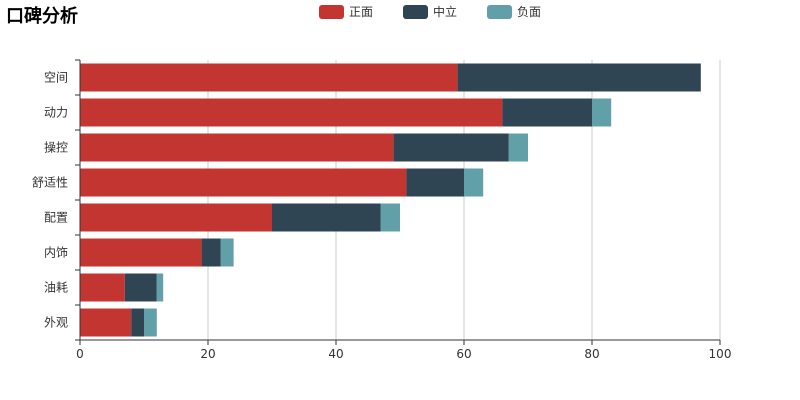 This screenshot has height=400, width=800. What do you see at coordinates (56, 113) in the screenshot?
I see `category-label: 动力` at bounding box center [56, 113].